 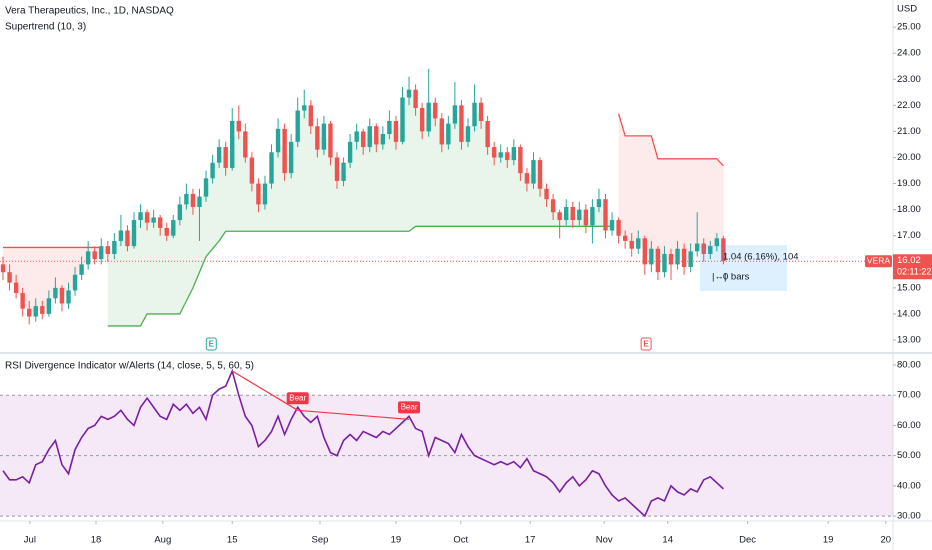 I want to click on x-tick-label: Aug, so click(x=162, y=540).